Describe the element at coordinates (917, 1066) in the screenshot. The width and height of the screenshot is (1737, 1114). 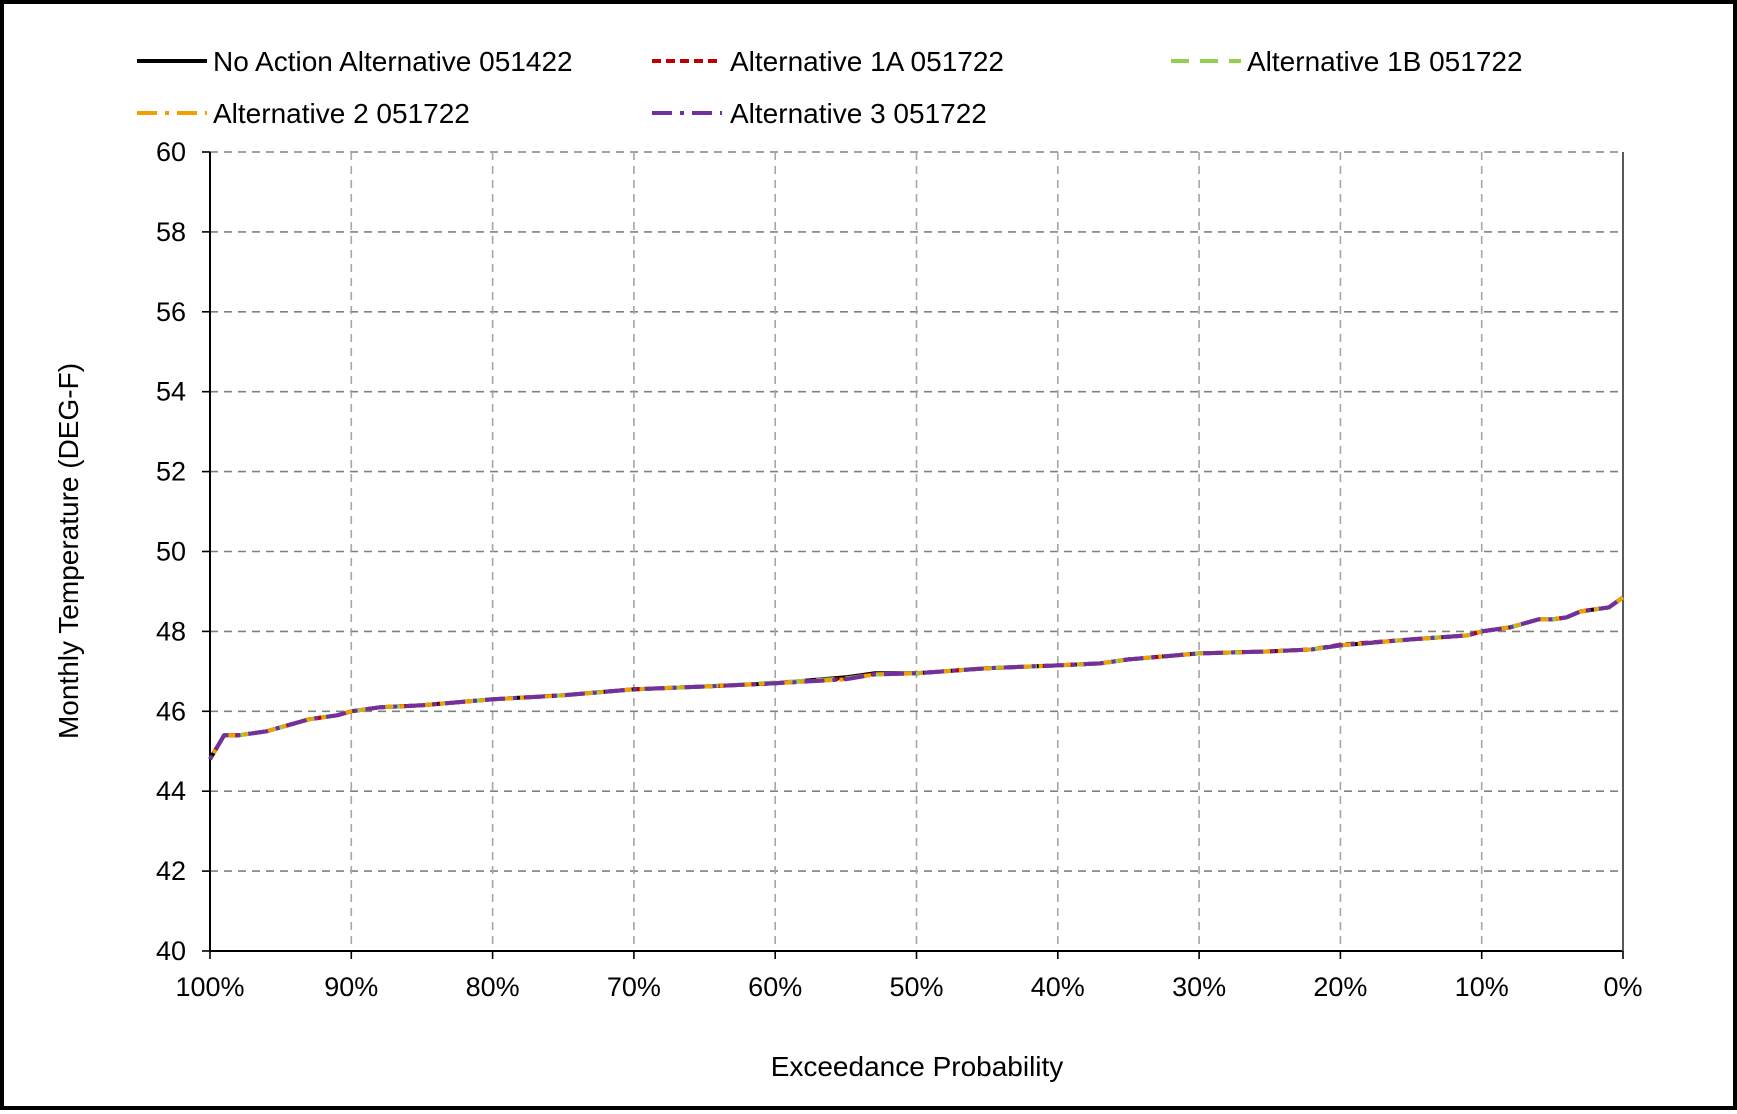
I see `x-axis-title: Exceedance Probability` at that location.